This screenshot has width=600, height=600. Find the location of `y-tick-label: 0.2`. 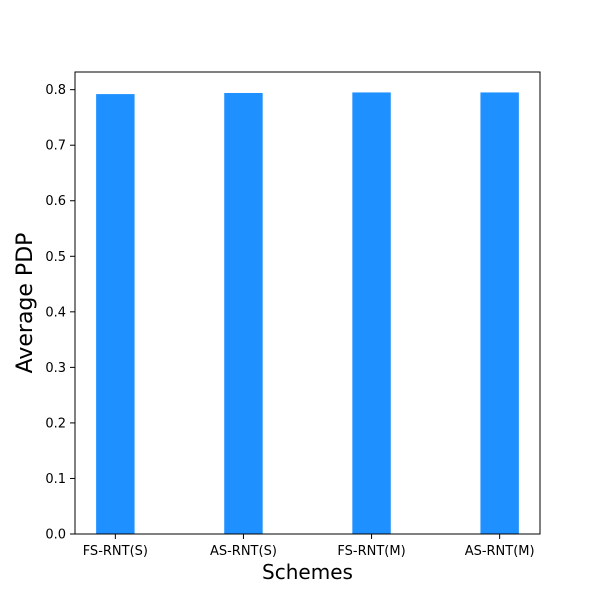

y-tick-label: 0.2 is located at coordinates (55, 423).